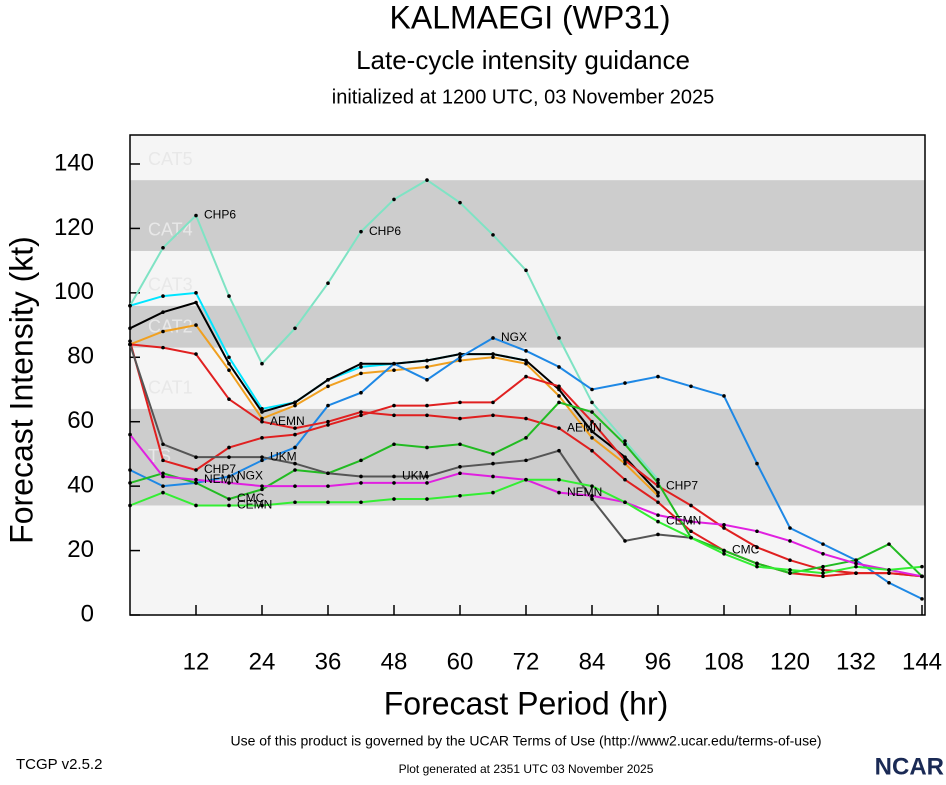 The height and width of the screenshot is (785, 946). I want to click on version: TCGP v2.5.2, so click(59, 764).